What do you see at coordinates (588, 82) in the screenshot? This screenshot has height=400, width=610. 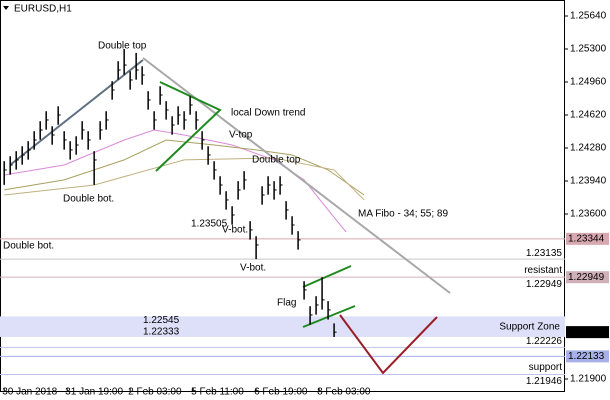 I see `y-tick-label: 1.24960` at bounding box center [588, 82].